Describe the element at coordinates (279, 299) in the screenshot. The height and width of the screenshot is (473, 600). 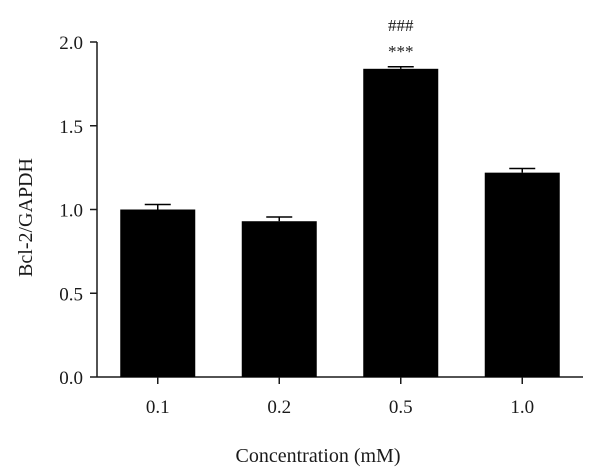
I see `bar-0.2` at that location.